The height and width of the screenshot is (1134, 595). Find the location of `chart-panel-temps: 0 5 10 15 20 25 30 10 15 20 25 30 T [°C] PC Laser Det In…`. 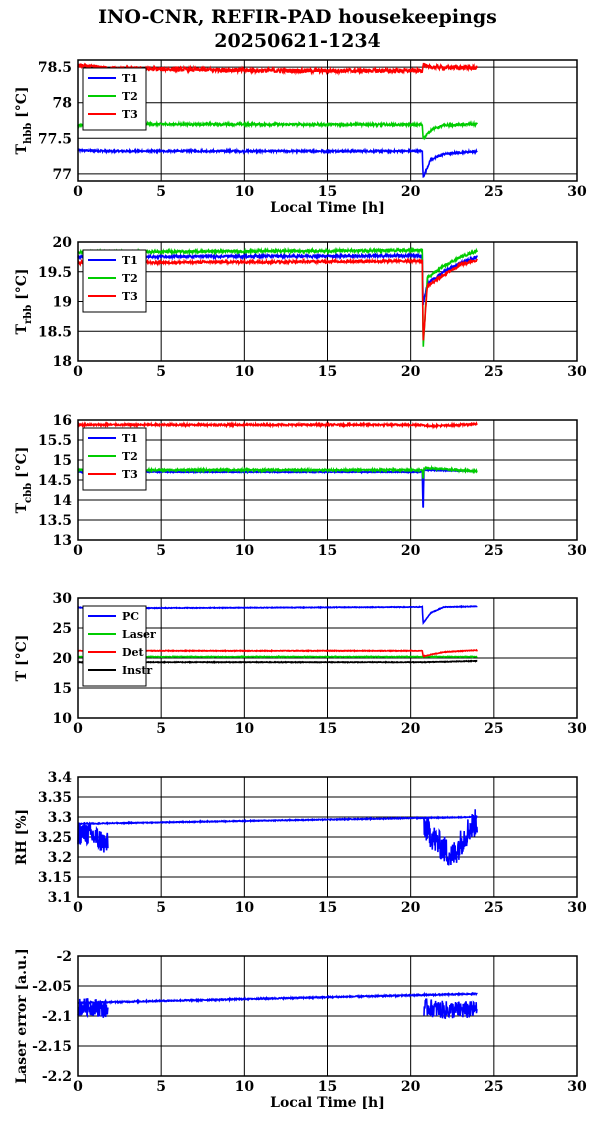

chart-panel-temps: 0 5 10 15 20 25 30 10 15 20 25 30 T [°C] PC Laser Det In… is located at coordinates (300, 664).